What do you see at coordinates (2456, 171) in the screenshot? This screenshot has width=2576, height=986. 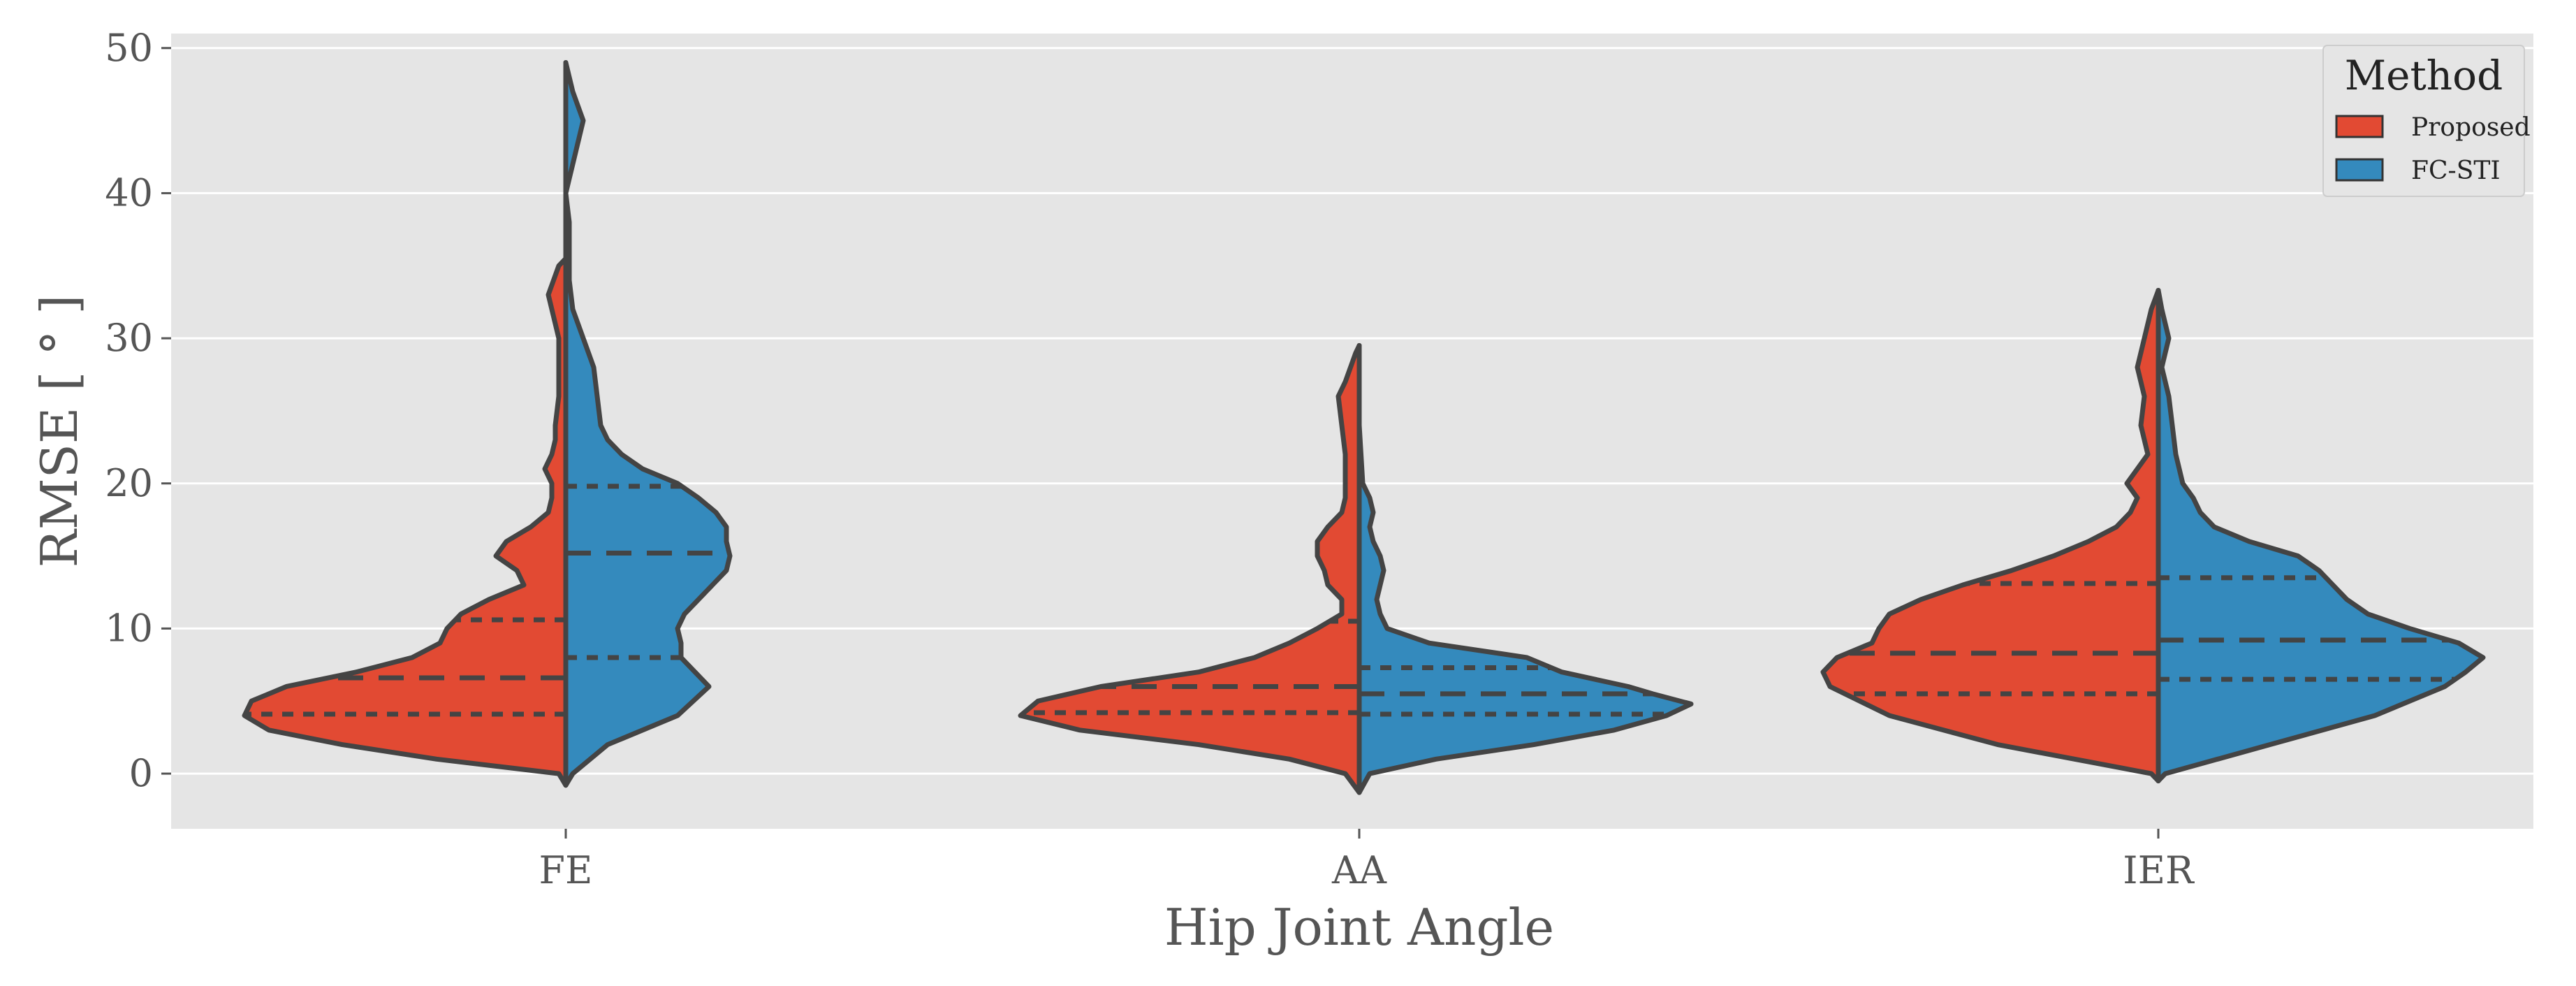 I see `legend-label-fc-sti: FC-STI` at bounding box center [2456, 171].